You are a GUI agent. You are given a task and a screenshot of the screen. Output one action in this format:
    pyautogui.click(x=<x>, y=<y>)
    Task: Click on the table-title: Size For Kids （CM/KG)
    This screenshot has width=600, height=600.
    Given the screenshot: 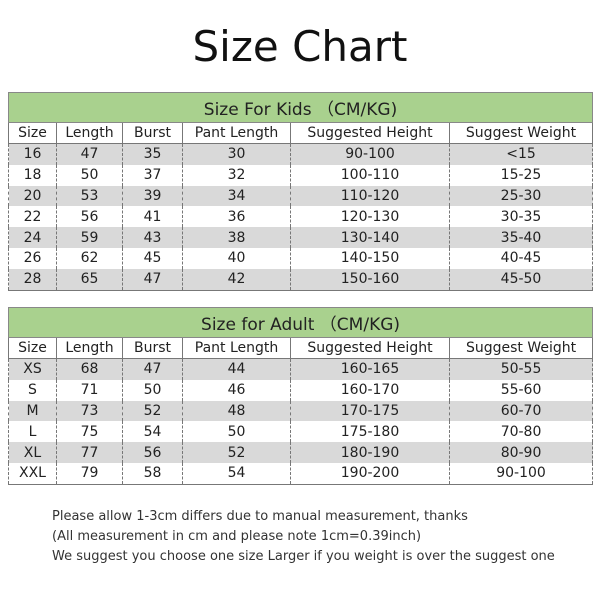 What is the action you would take?
    pyautogui.click(x=300, y=107)
    